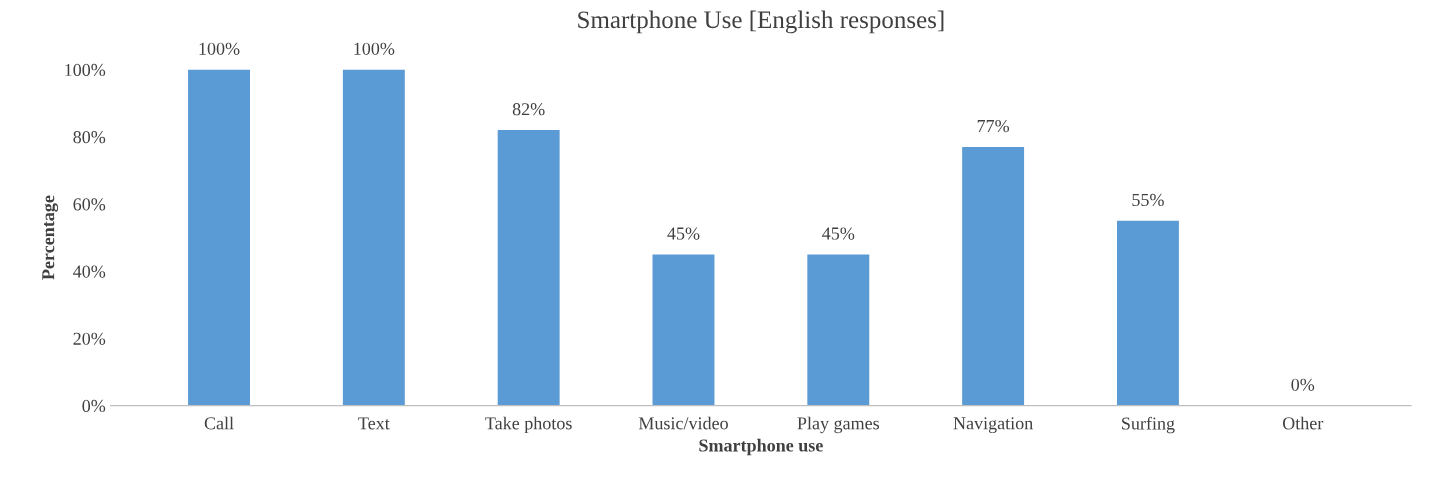 This screenshot has height=480, width=1437. What do you see at coordinates (761, 447) in the screenshot?
I see `x-axis-title: Smartphone use` at bounding box center [761, 447].